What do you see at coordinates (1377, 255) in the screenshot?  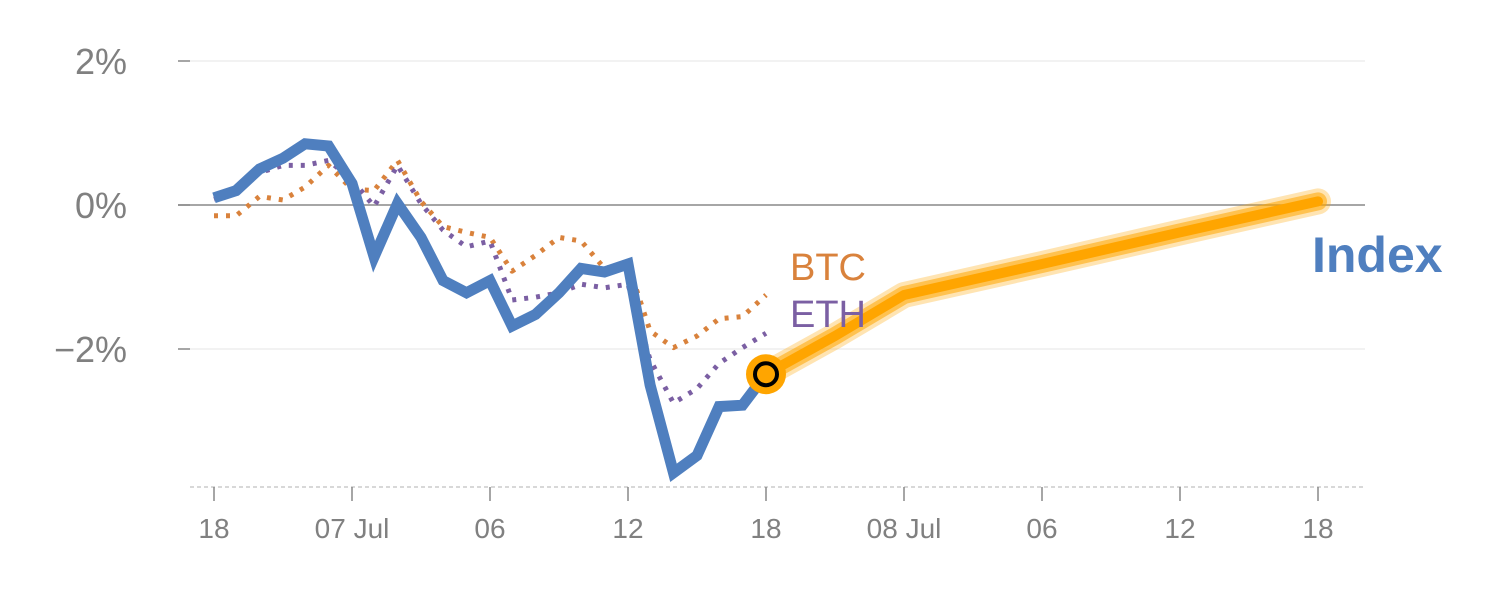 I see `index-series-label: Index` at bounding box center [1377, 255].